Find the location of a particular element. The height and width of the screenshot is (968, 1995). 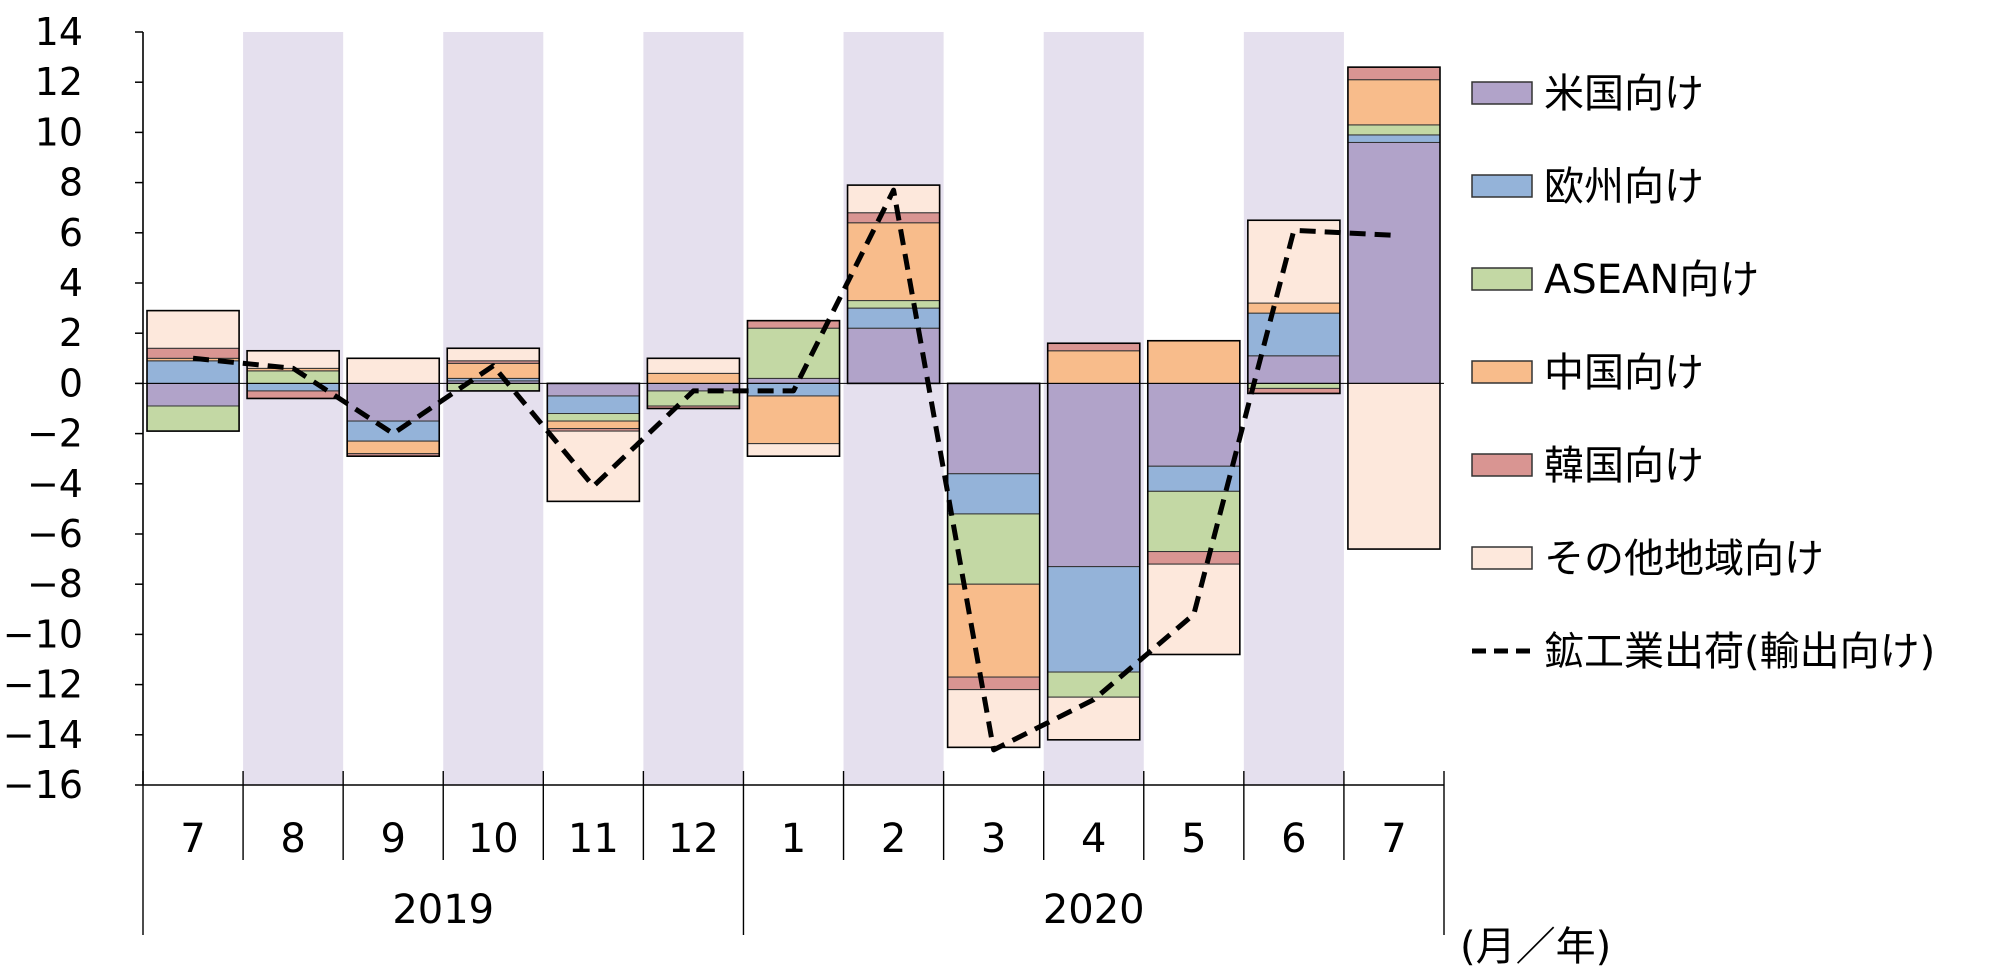

y-tick-label--16: −16 is located at coordinates (43, 785).